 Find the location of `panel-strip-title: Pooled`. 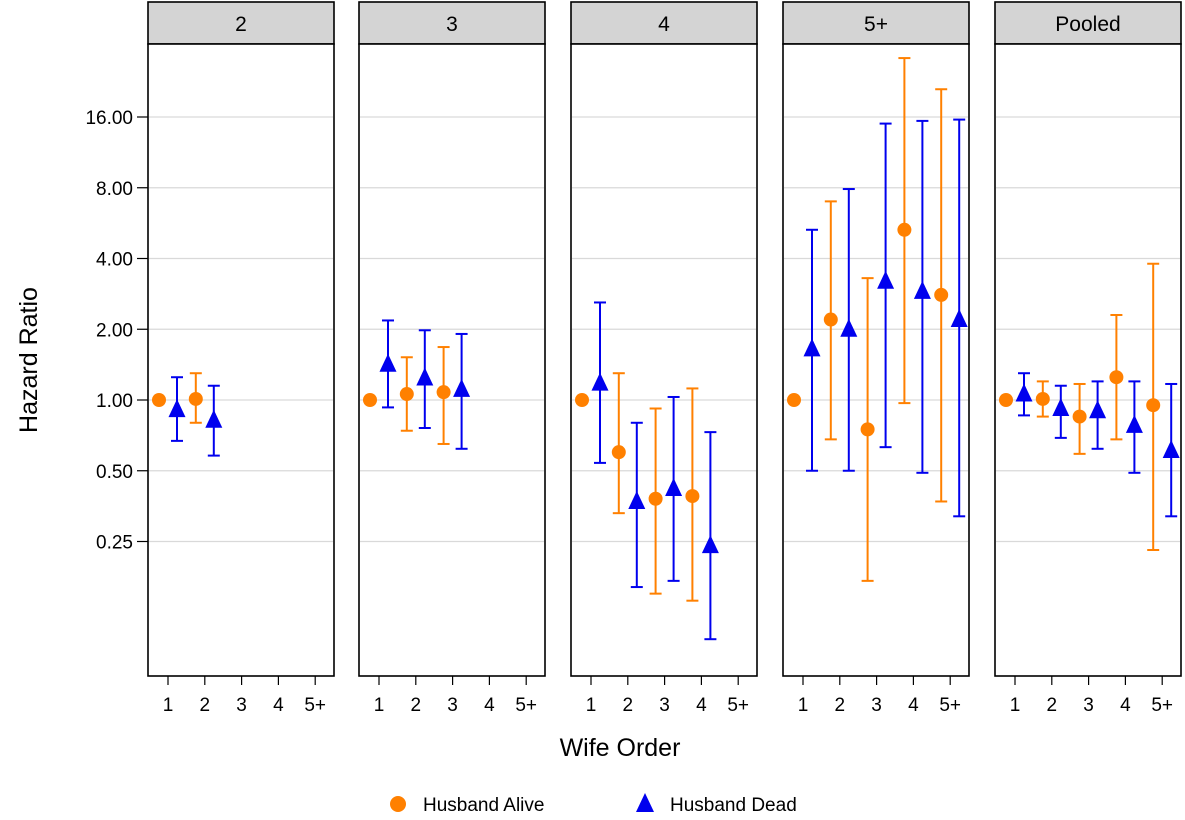

panel-strip-title: Pooled is located at coordinates (1087, 24).